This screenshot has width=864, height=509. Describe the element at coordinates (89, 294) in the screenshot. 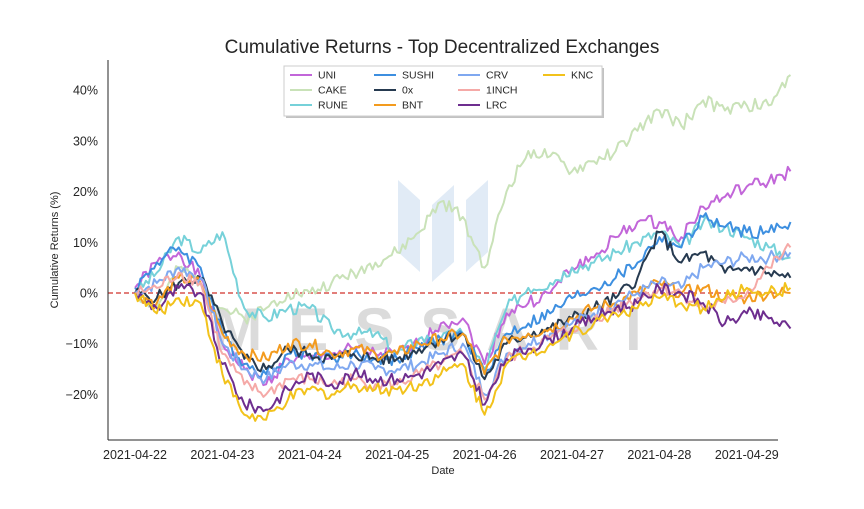

I see `y-tick-label: 0%` at that location.